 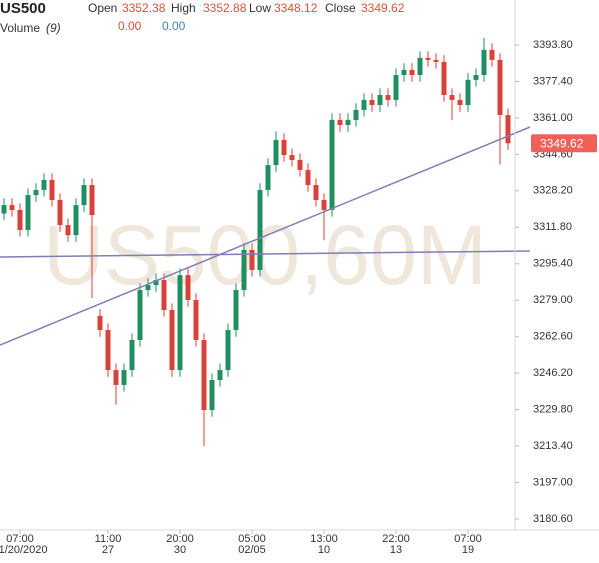 I want to click on x-tick-date: 30, so click(x=180, y=550).